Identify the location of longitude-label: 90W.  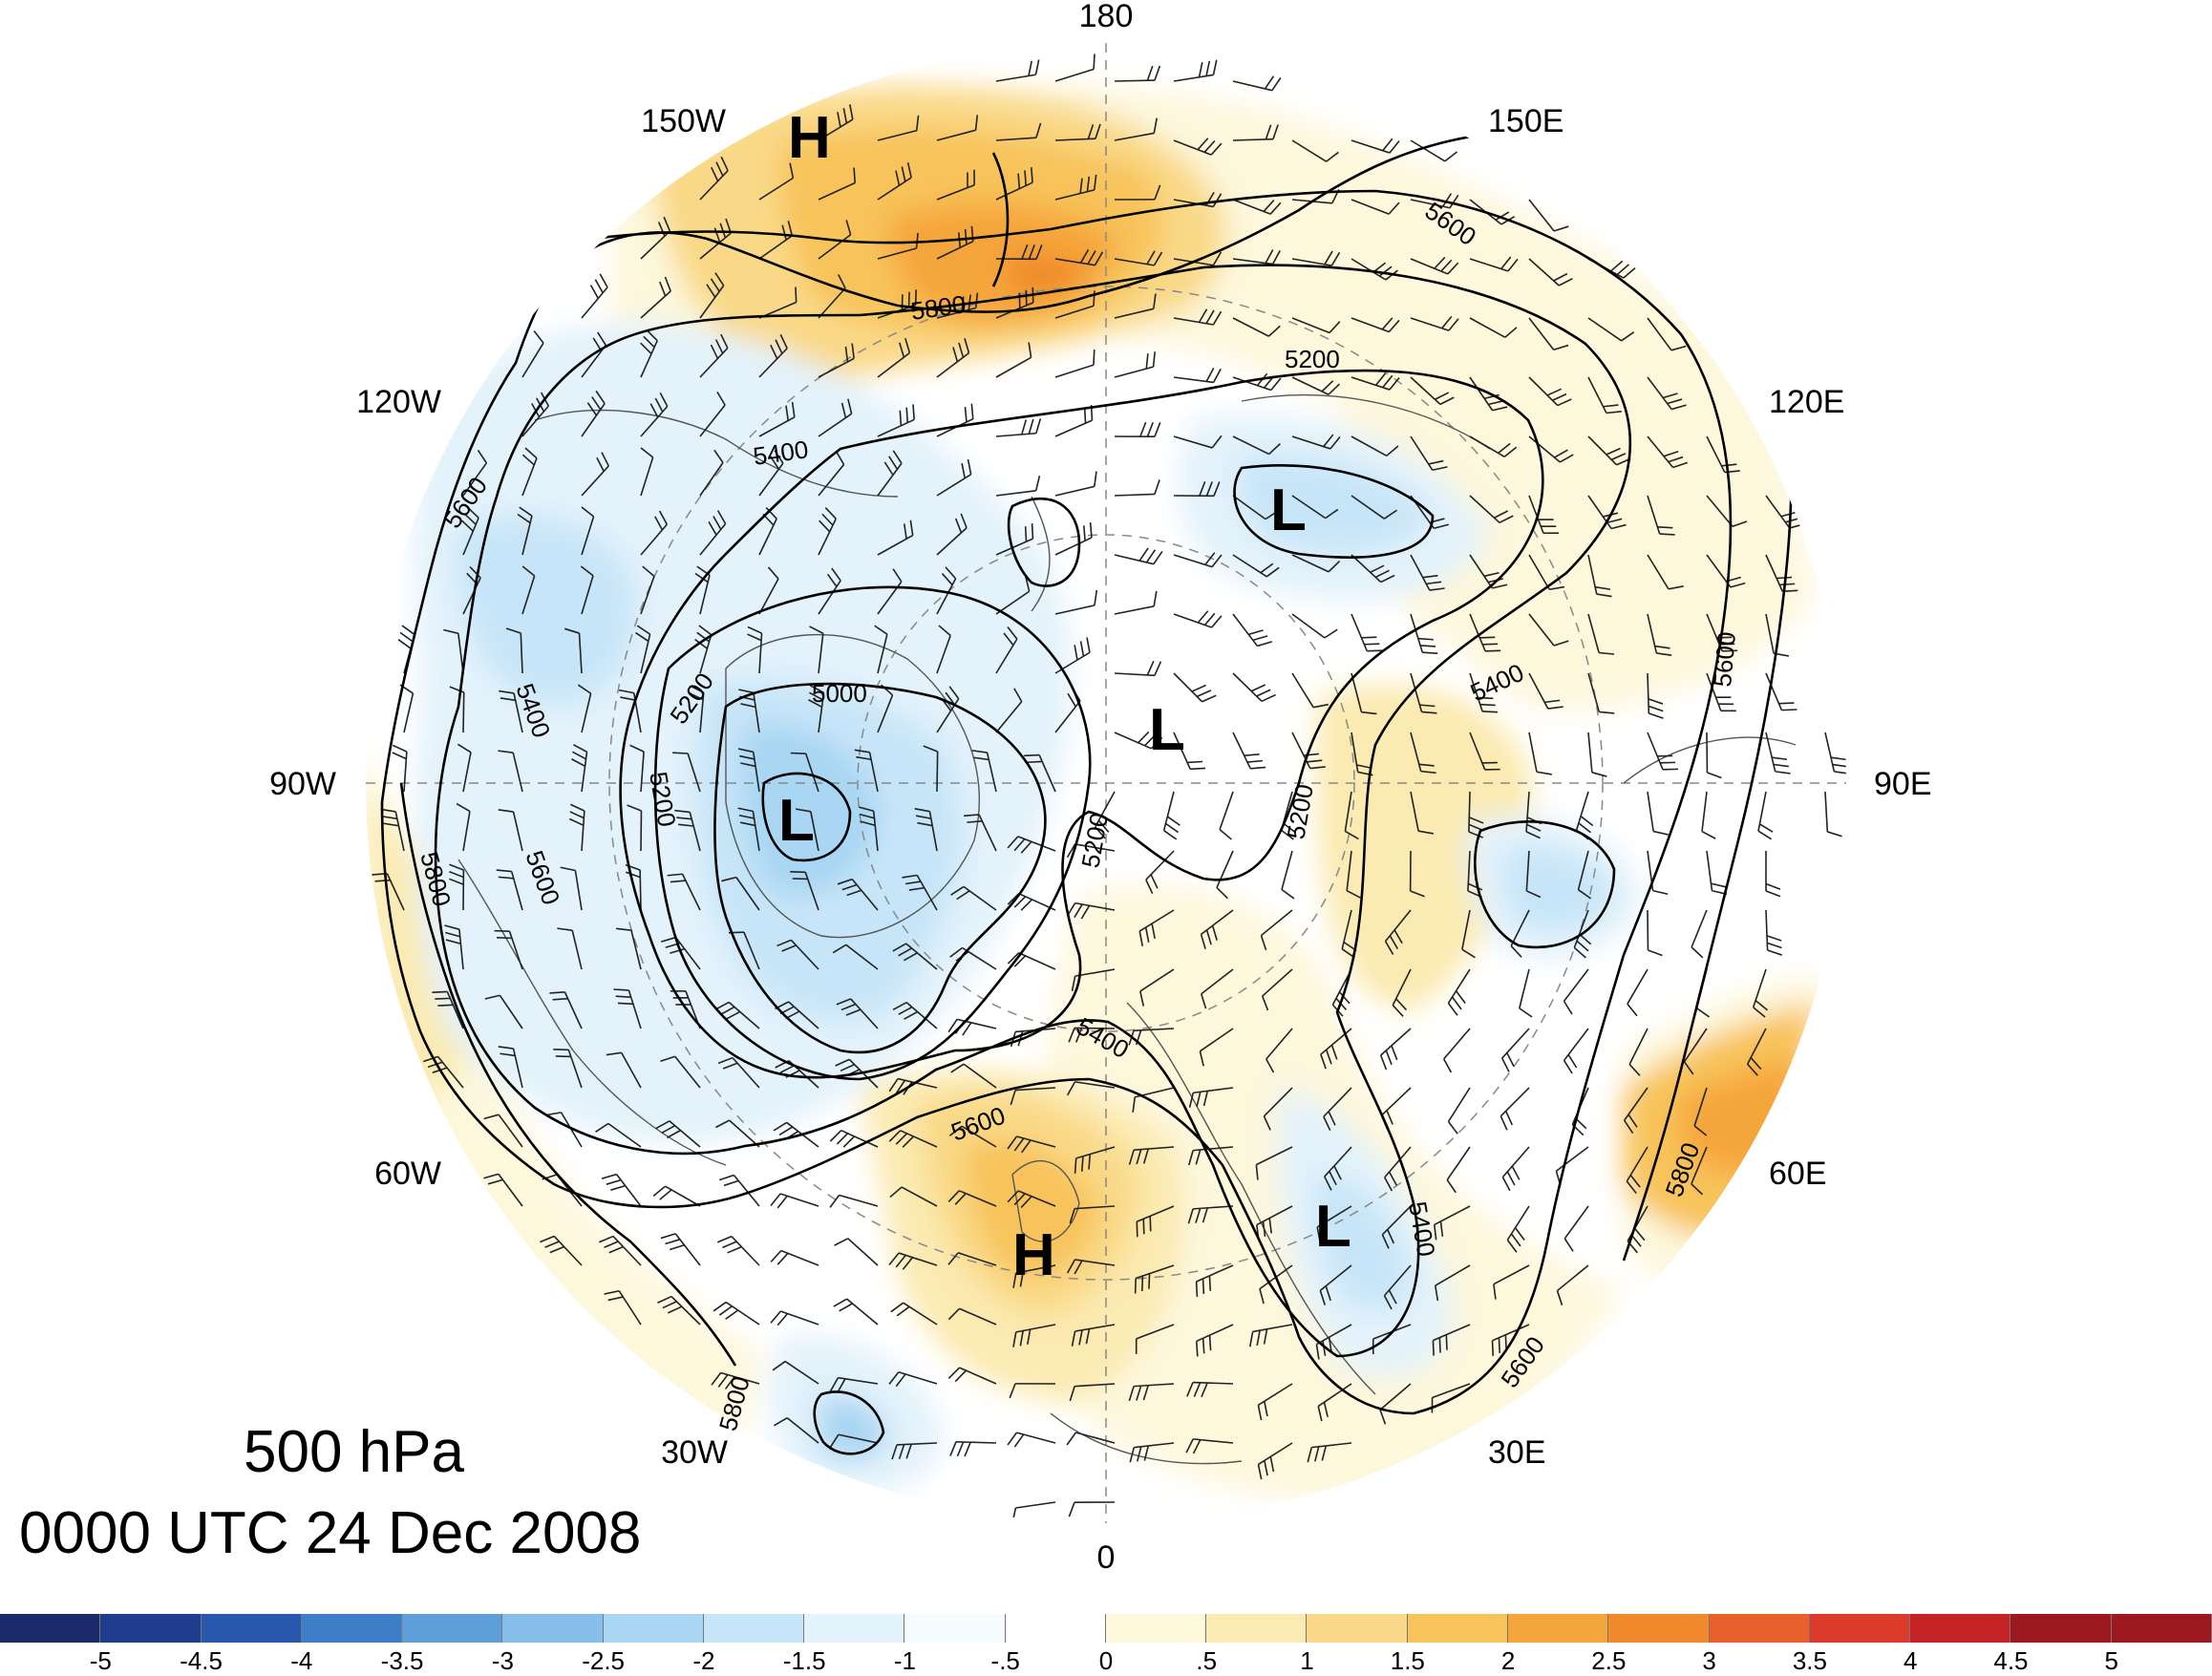
(302, 784).